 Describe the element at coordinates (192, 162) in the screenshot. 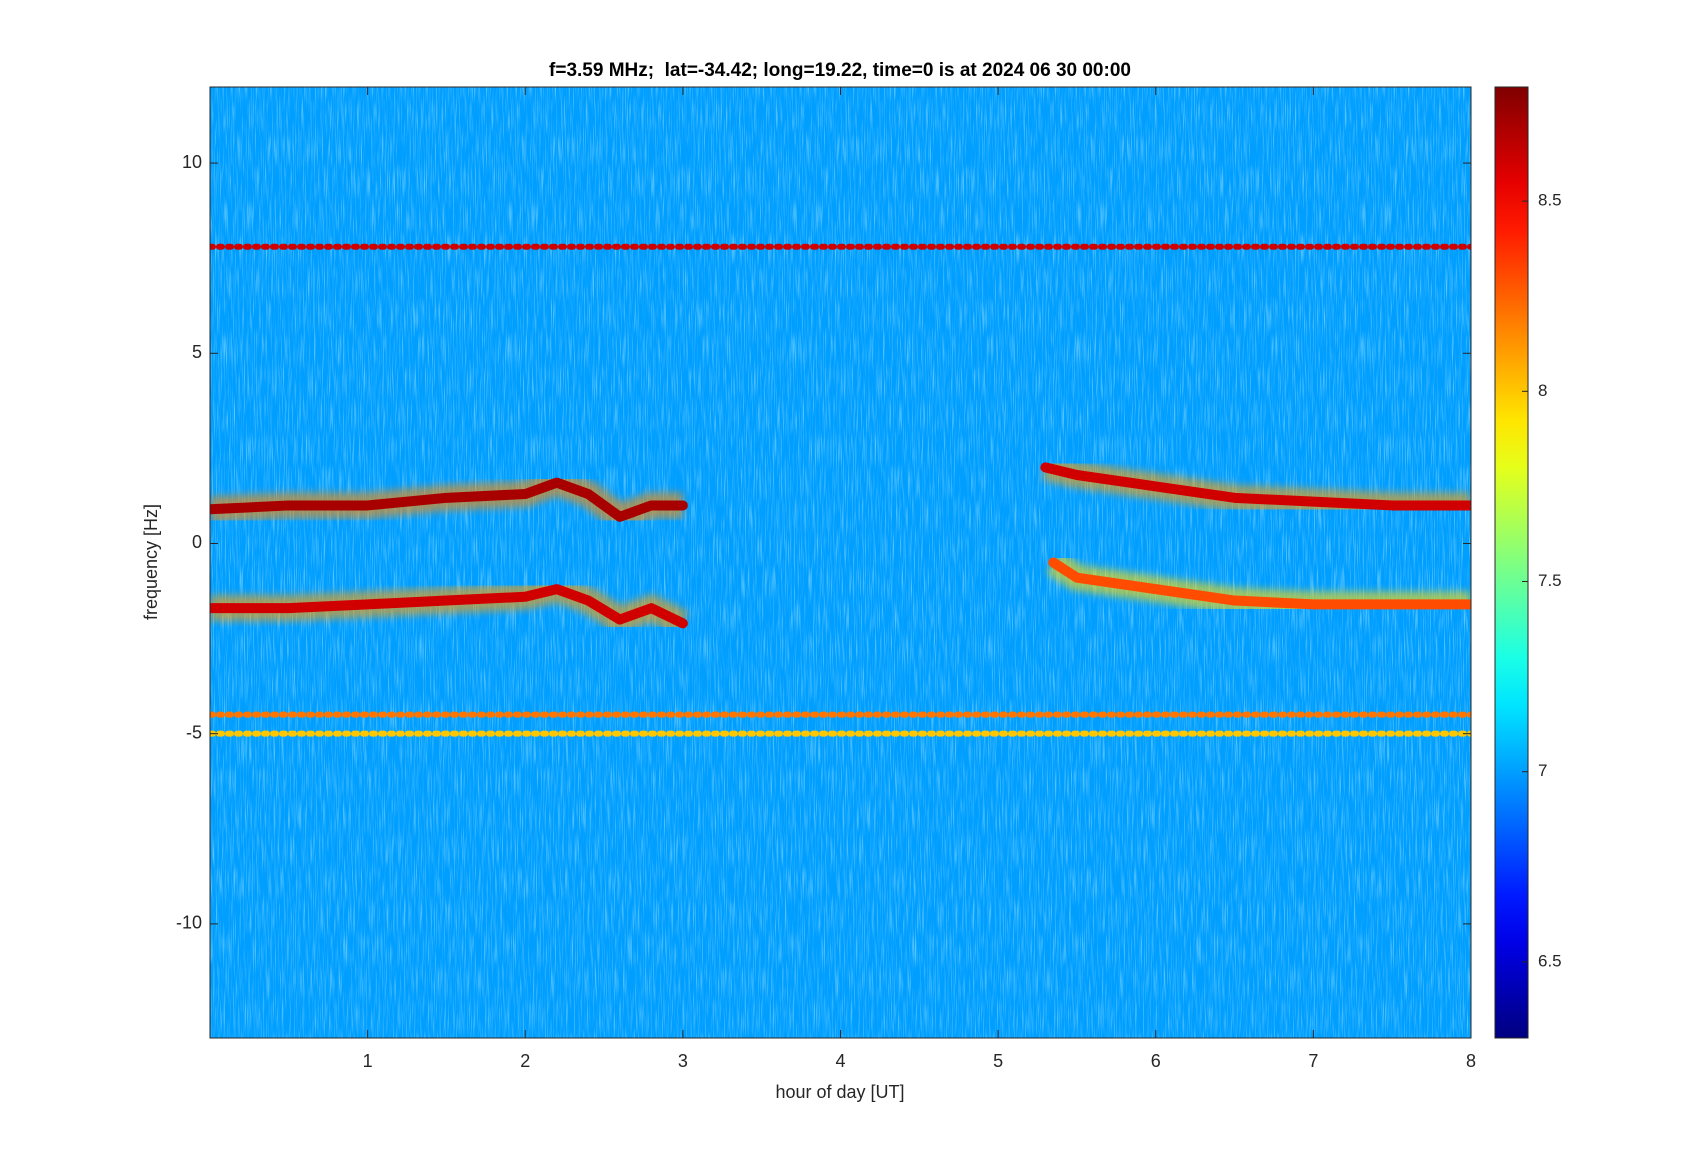

I see `y-tick-label: 10` at that location.